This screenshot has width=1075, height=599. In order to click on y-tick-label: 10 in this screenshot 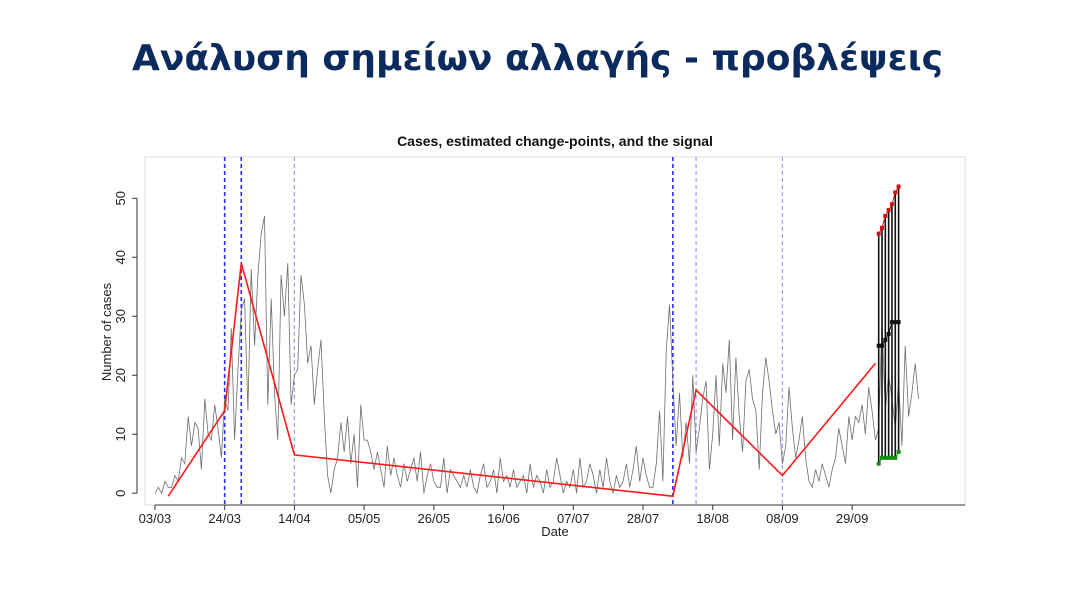, I will do `click(120, 434)`.